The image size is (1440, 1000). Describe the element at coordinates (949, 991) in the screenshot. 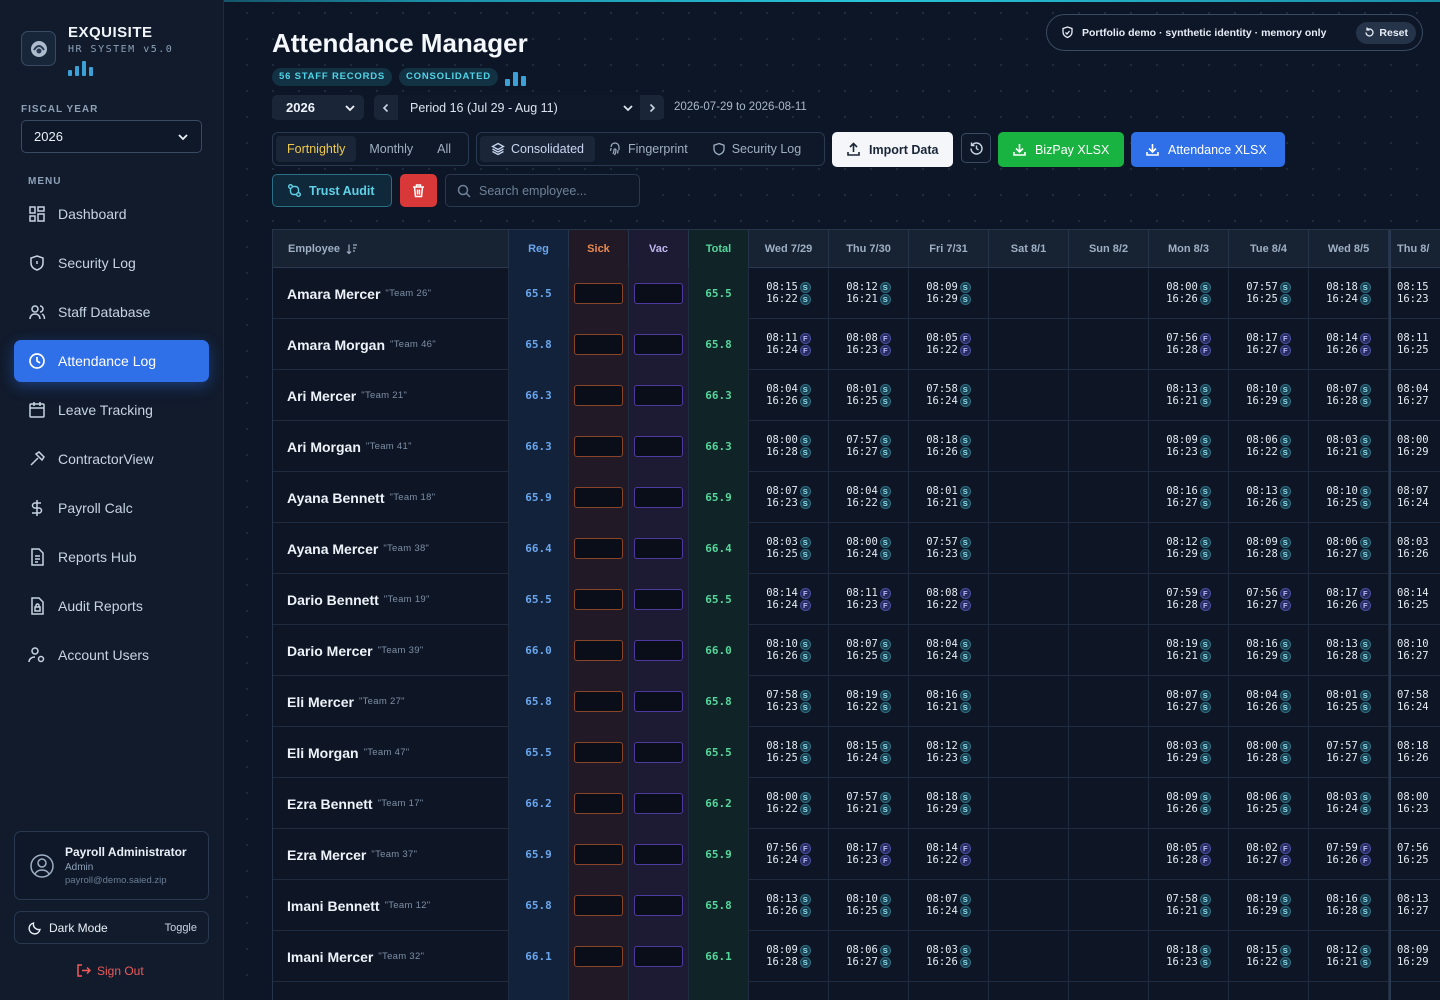

I see `day-cell: 07:59` at that location.